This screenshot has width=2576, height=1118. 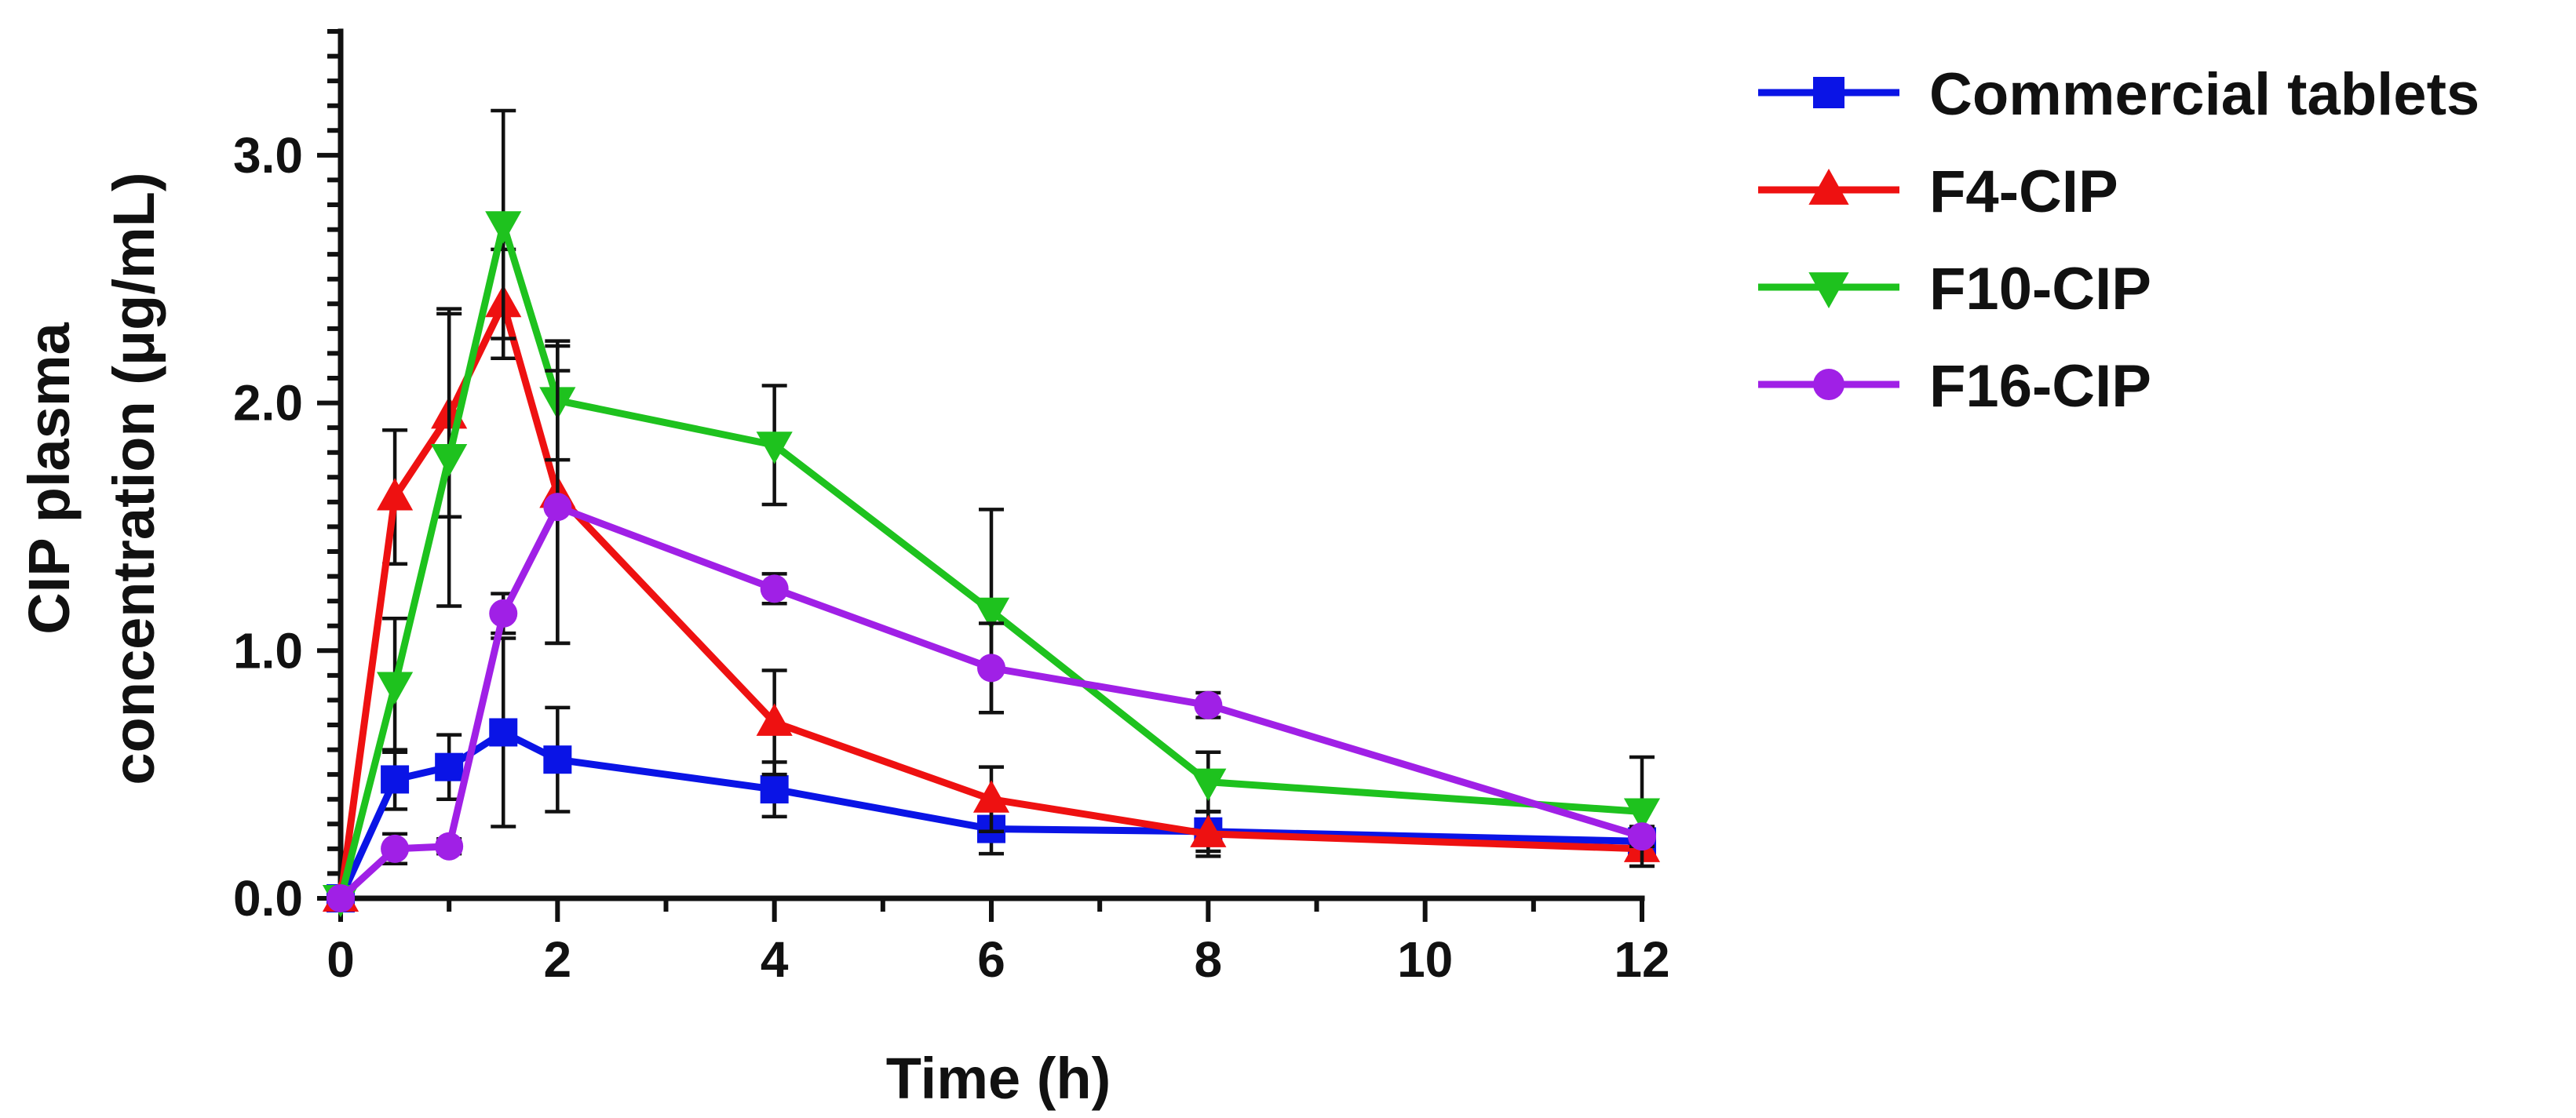 What do you see at coordinates (2118, 240) in the screenshot?
I see `legend: Commercial tablets F4-CIP F10-CIP F16-CIP` at bounding box center [2118, 240].